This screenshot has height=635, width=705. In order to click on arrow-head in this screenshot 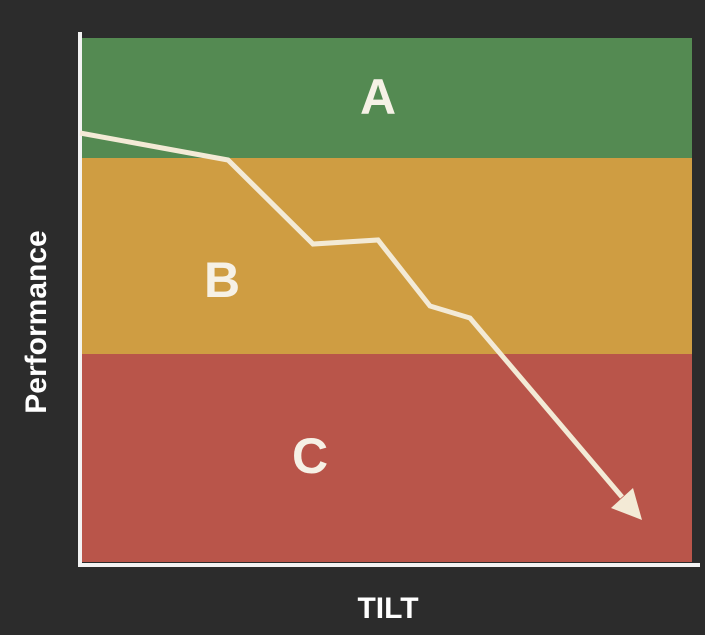, I will do `click(626, 504)`.